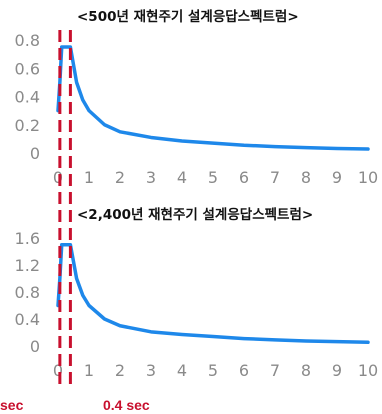 The height and width of the screenshot is (414, 382). I want to click on left-period-label: sec, so click(12, 405).